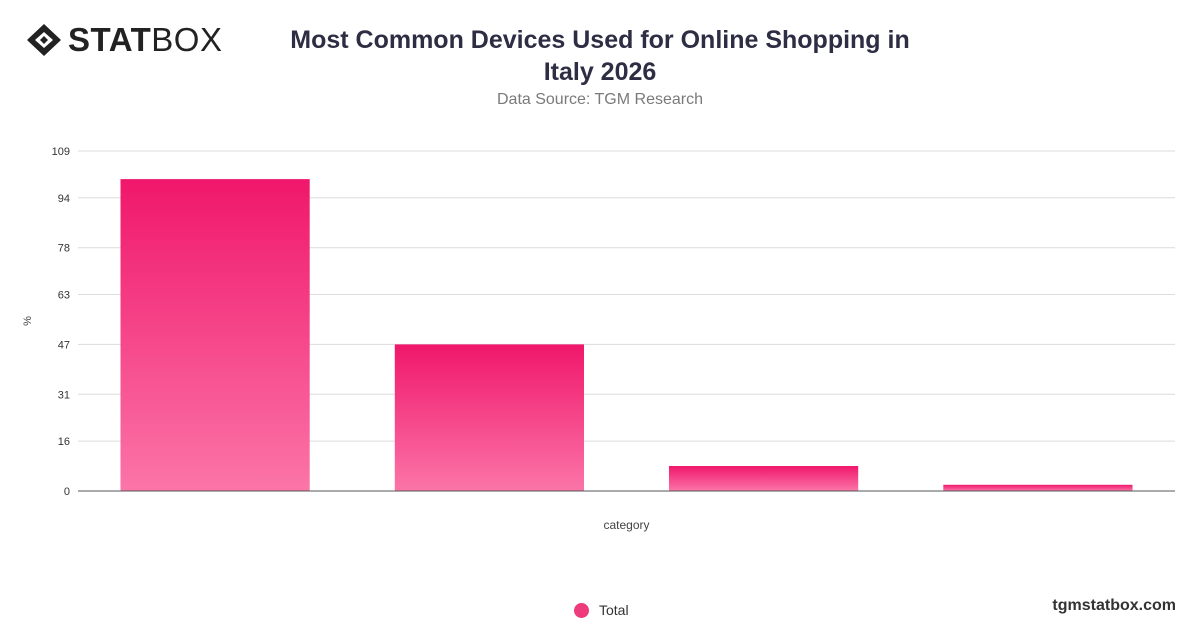  Describe the element at coordinates (626, 525) in the screenshot. I see `x-axis-label: category` at that location.